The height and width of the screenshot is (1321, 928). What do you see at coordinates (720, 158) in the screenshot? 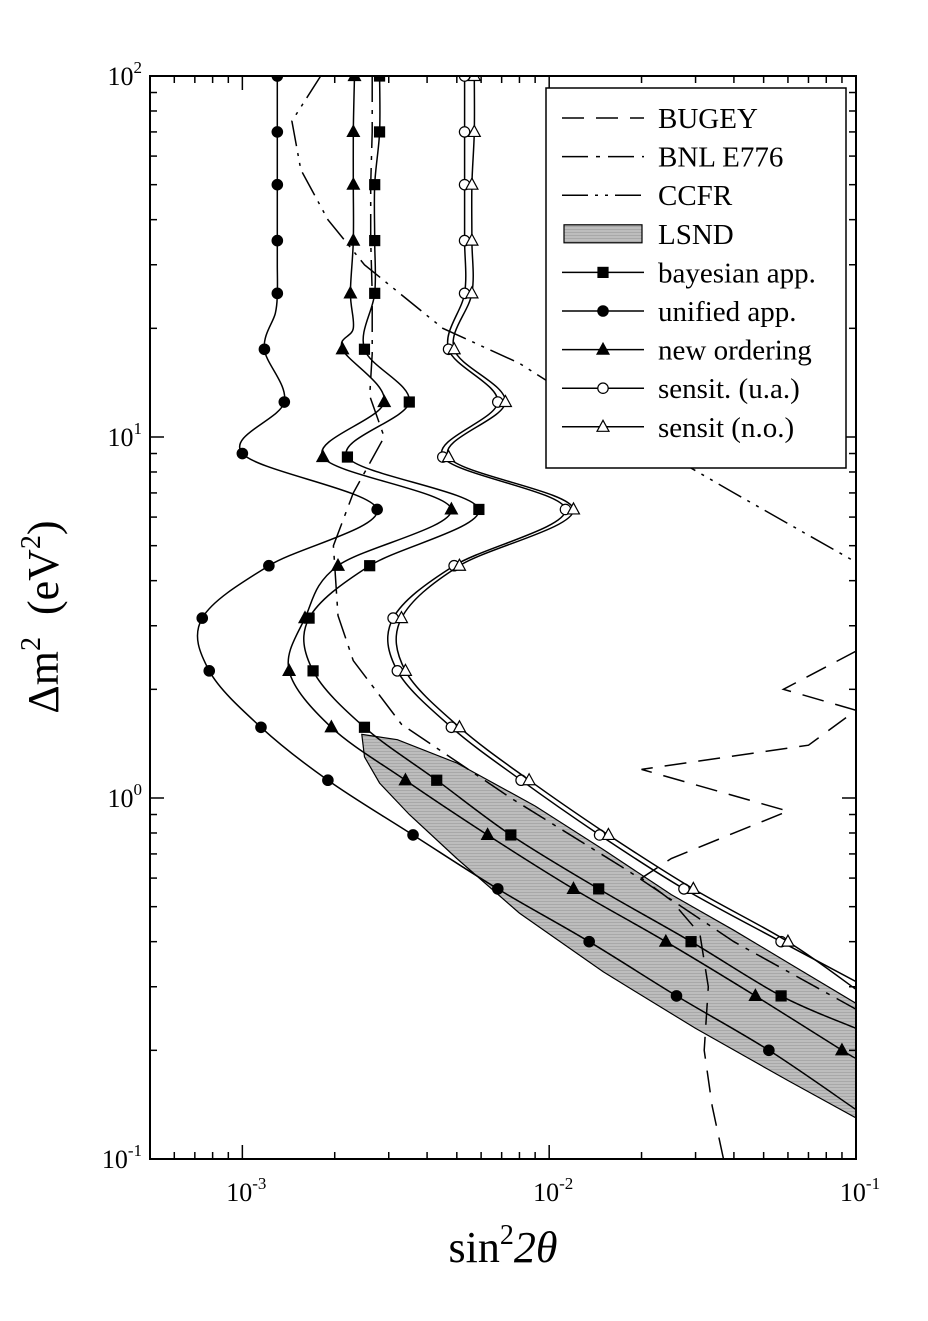
I see `legend-label: BNL E776` at bounding box center [720, 158].